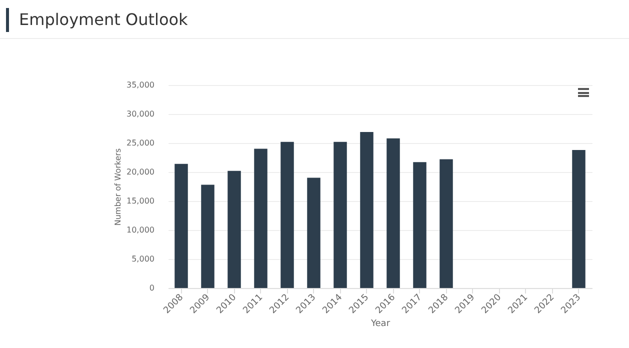 The image size is (629, 348). What do you see at coordinates (140, 114) in the screenshot?
I see `y-tick-label: 30,000` at bounding box center [140, 114].